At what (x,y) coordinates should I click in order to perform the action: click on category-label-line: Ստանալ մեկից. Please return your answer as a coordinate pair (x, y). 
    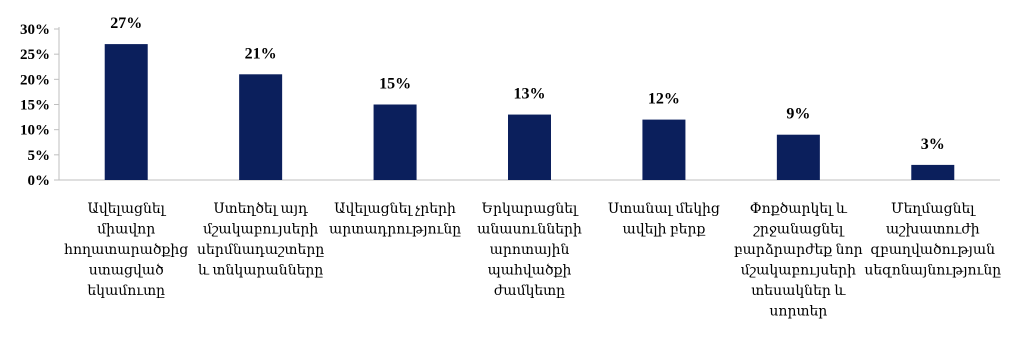
    Looking at the image, I should click on (664, 209).